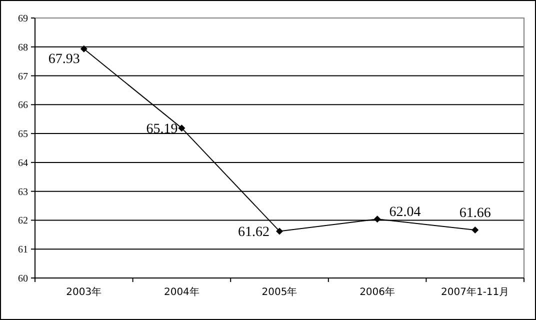  Describe the element at coordinates (84, 292) in the screenshot. I see `x-tick-label: 2003年` at that location.